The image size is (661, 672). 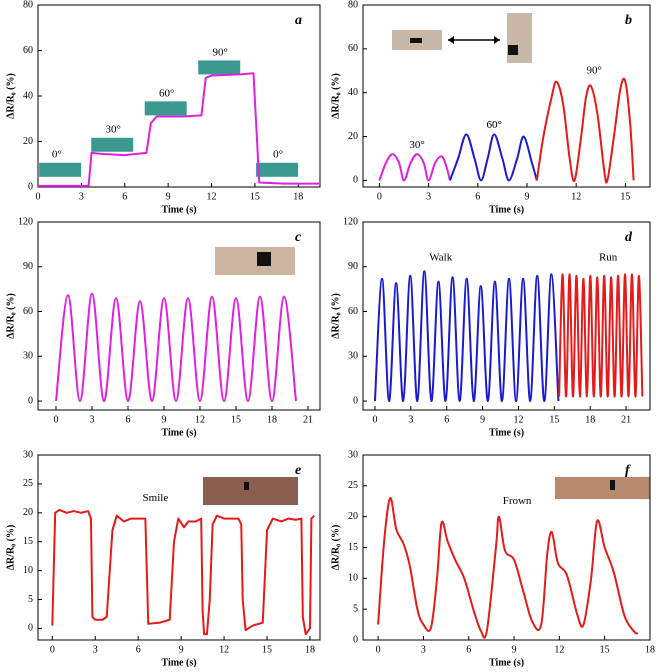 I want to click on annotation: 0°, so click(x=278, y=155).